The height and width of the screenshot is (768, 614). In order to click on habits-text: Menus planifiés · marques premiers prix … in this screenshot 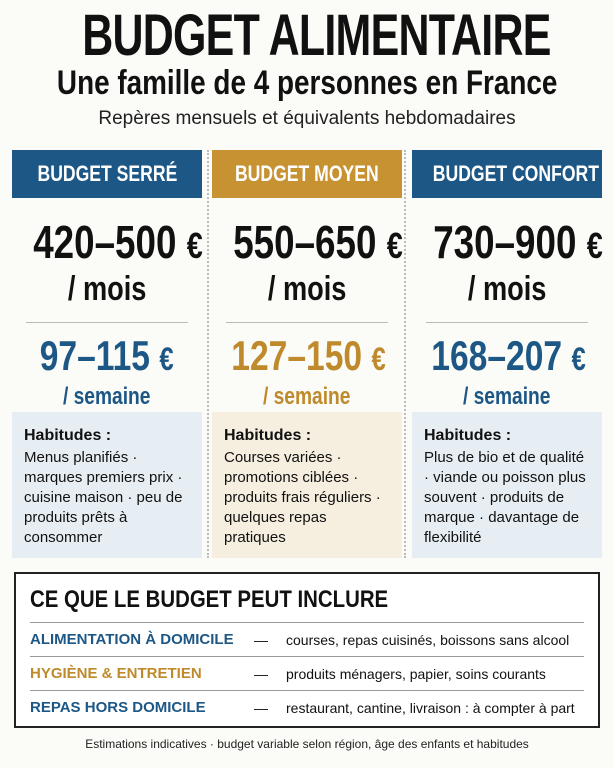, I will do `click(103, 497)`.